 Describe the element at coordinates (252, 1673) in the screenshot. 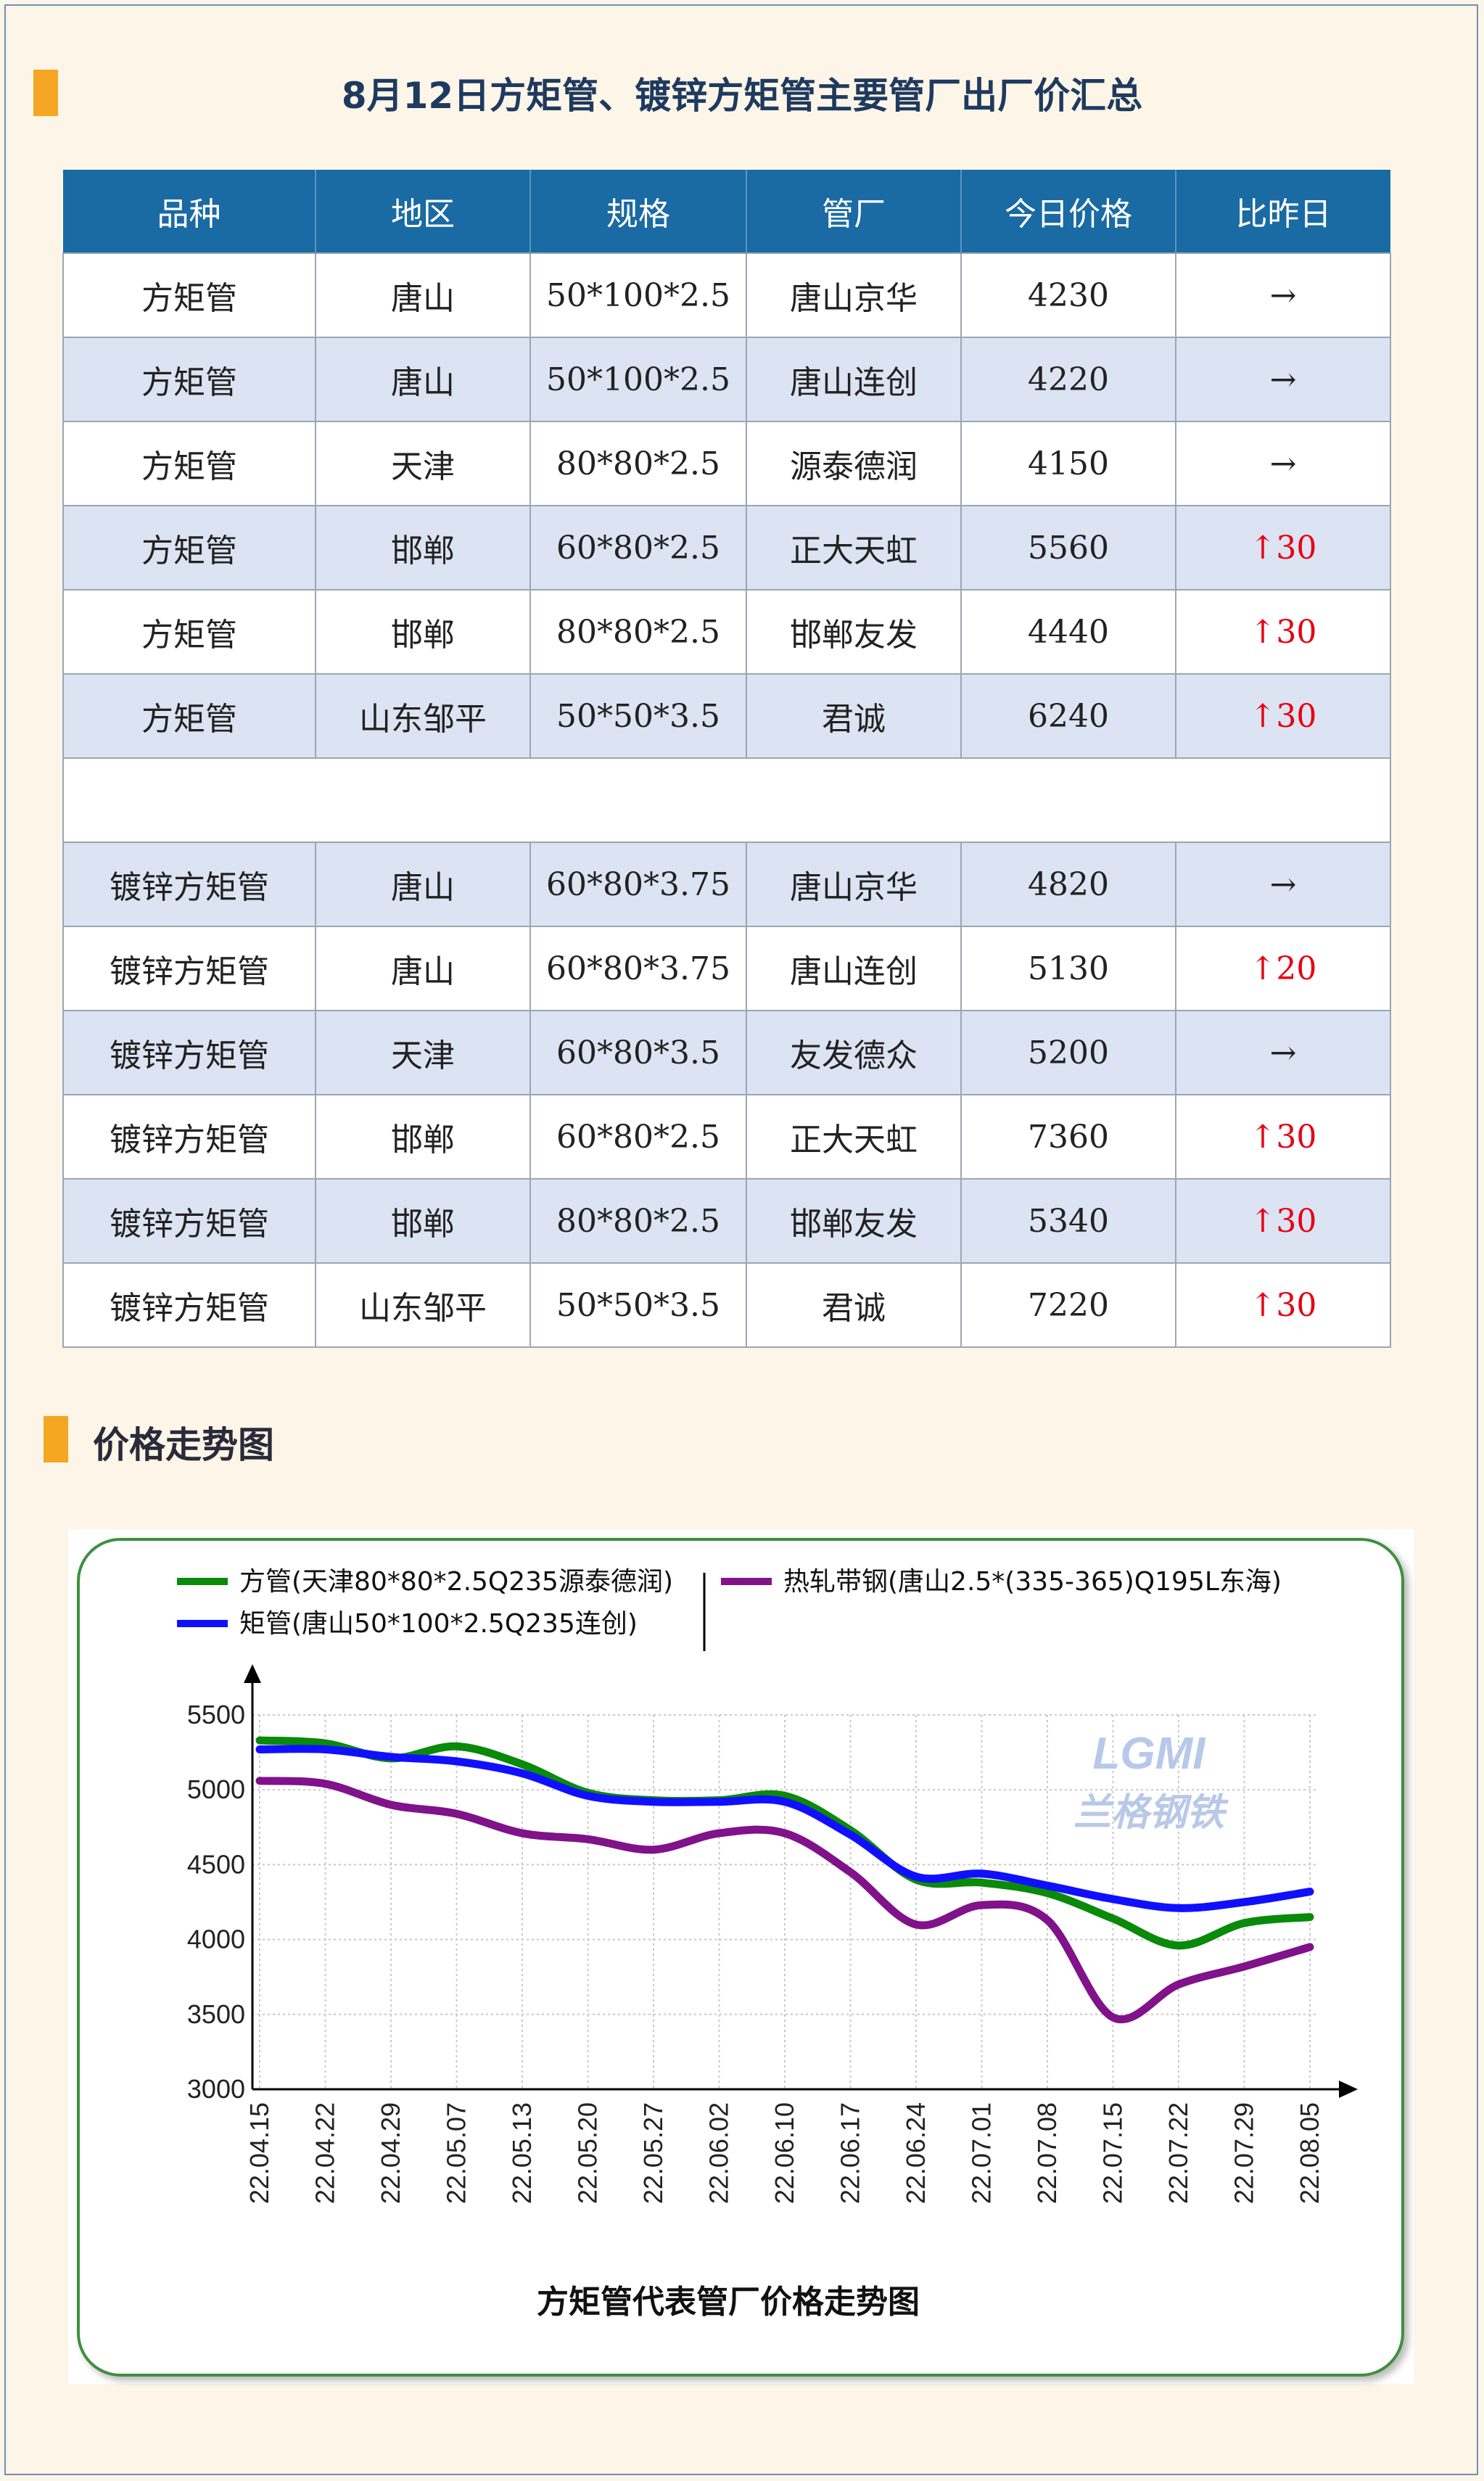

I see `y-axis-arrow` at that location.